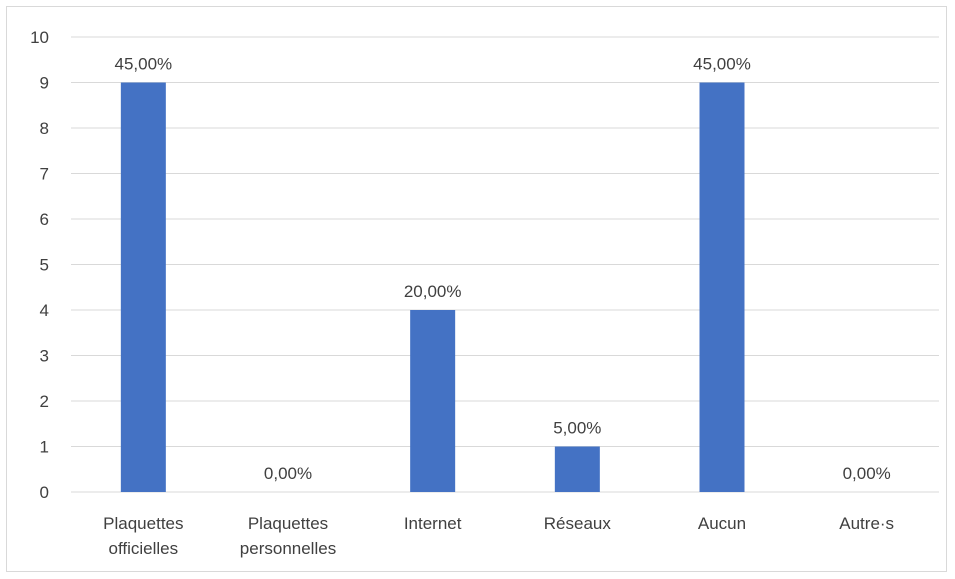 The height and width of the screenshot is (579, 955). I want to click on y-tick-label: 2, so click(44, 401).